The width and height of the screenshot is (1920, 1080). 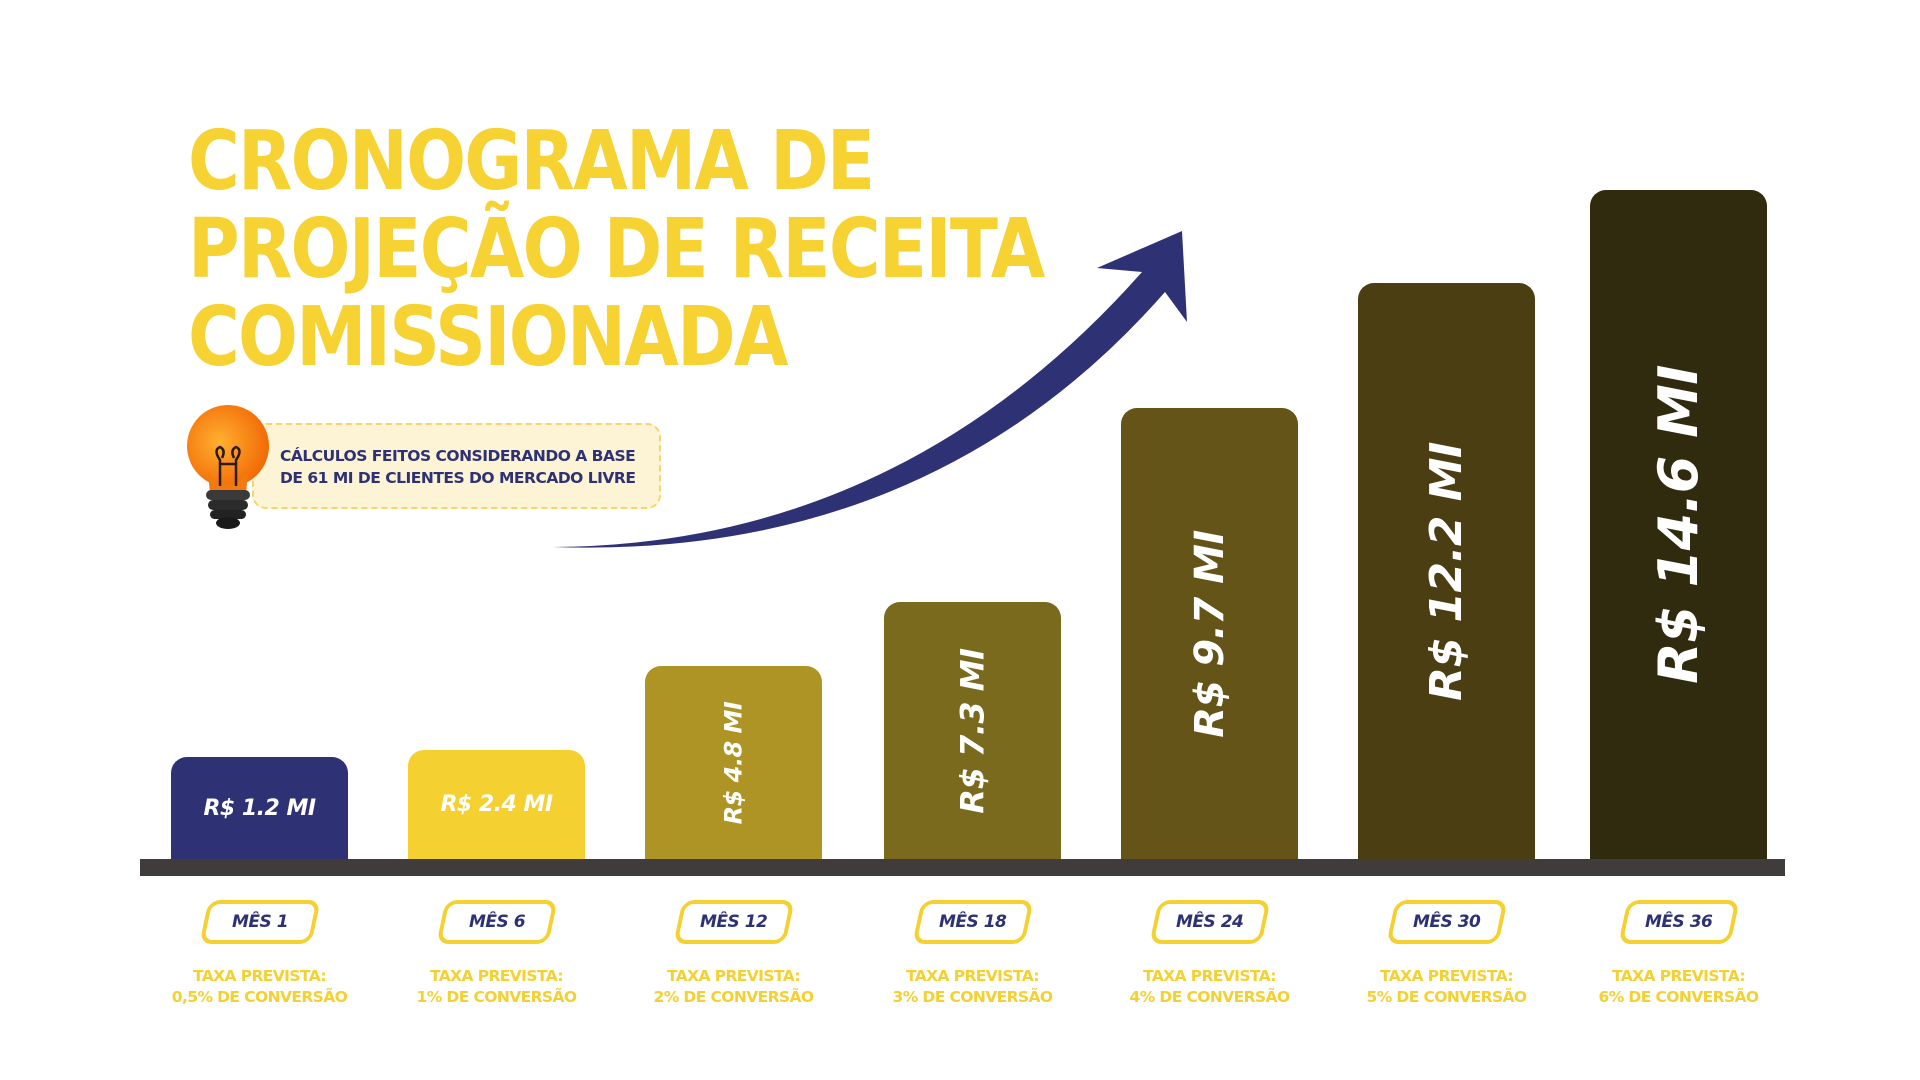 What do you see at coordinates (1679, 997) in the screenshot?
I see `rate-line: 6% DE CONVERSÃO` at bounding box center [1679, 997].